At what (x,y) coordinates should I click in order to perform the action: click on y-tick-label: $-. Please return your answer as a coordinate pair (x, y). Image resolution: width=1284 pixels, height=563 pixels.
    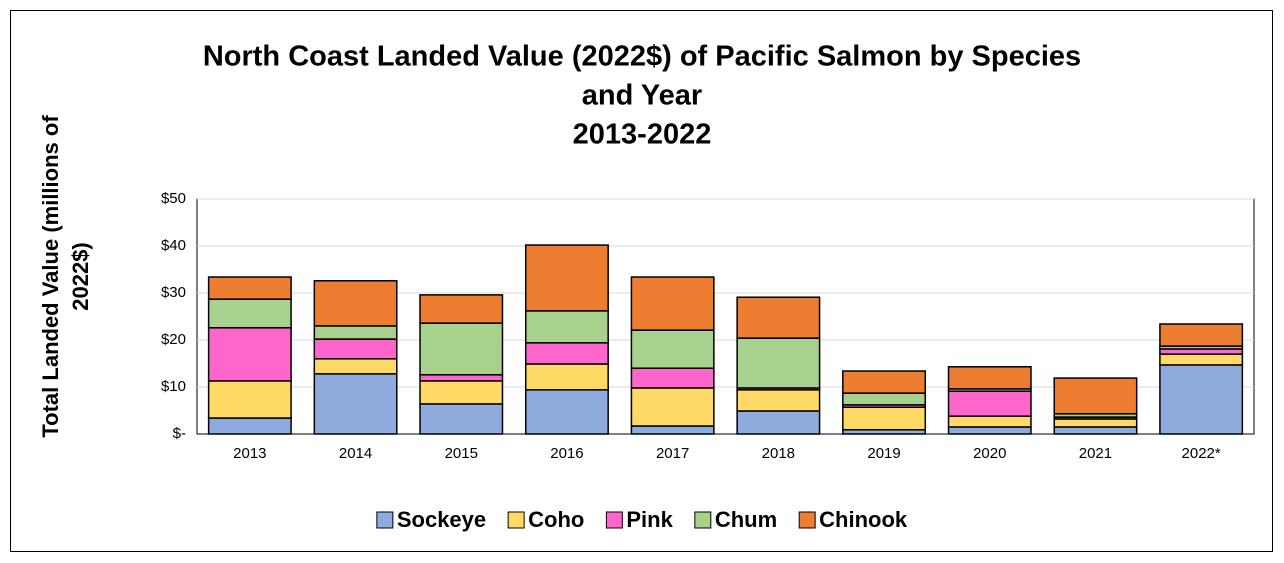
    Looking at the image, I should click on (179, 433).